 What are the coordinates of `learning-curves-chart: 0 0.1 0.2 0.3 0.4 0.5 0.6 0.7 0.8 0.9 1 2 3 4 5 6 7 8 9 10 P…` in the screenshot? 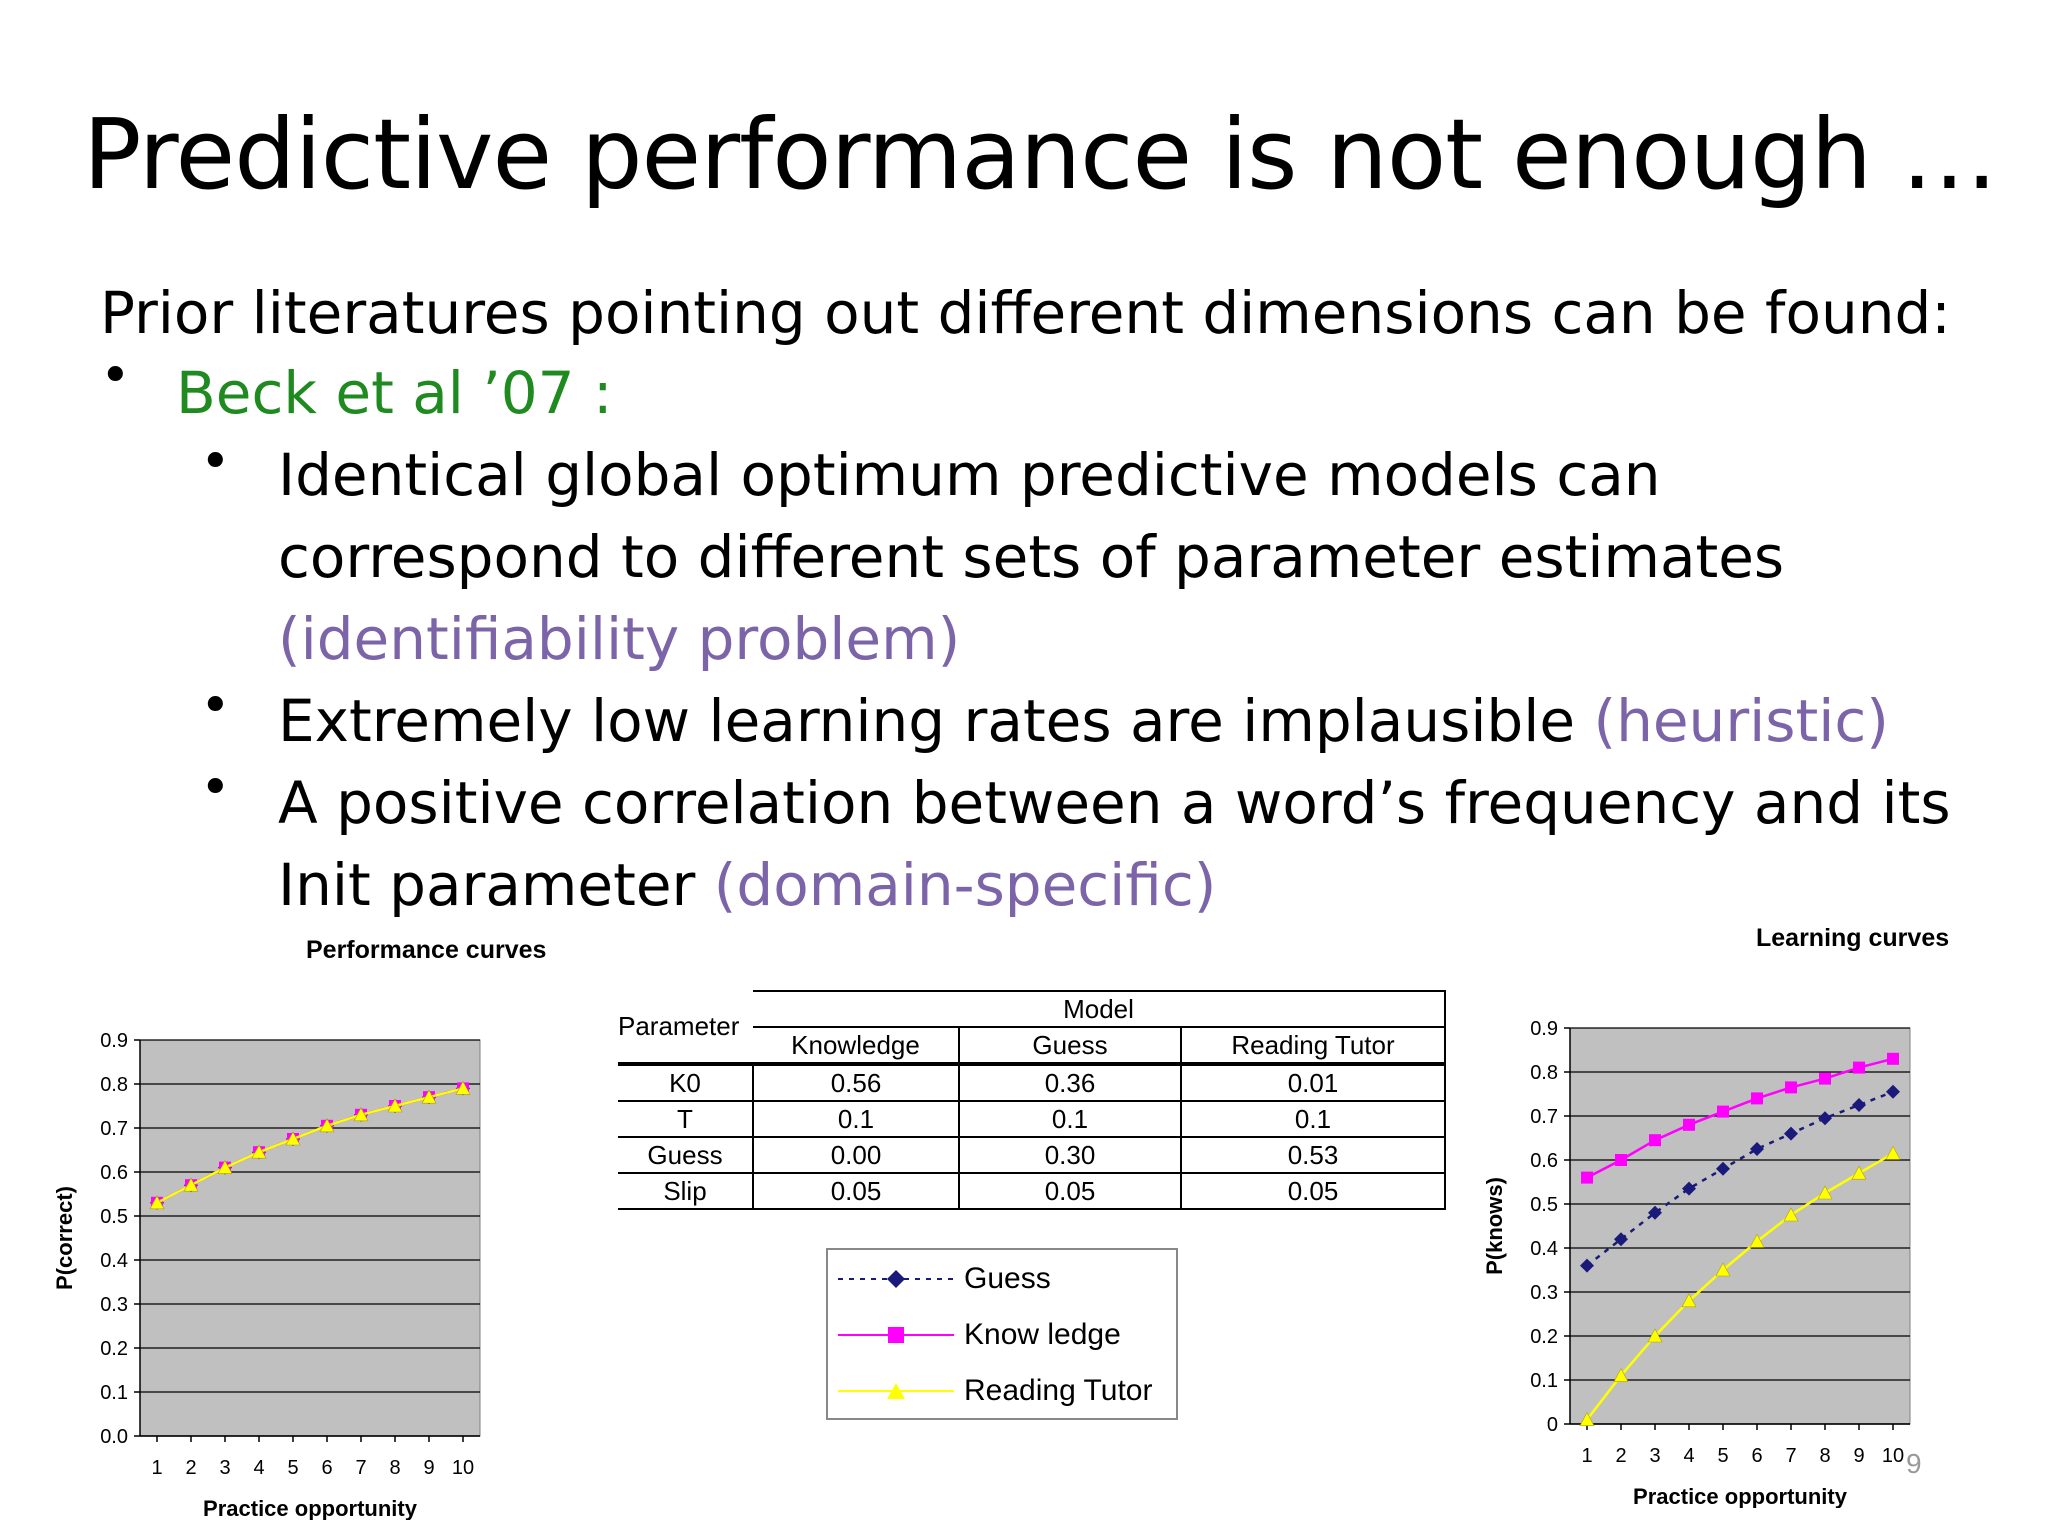 It's located at (1696, 1263).